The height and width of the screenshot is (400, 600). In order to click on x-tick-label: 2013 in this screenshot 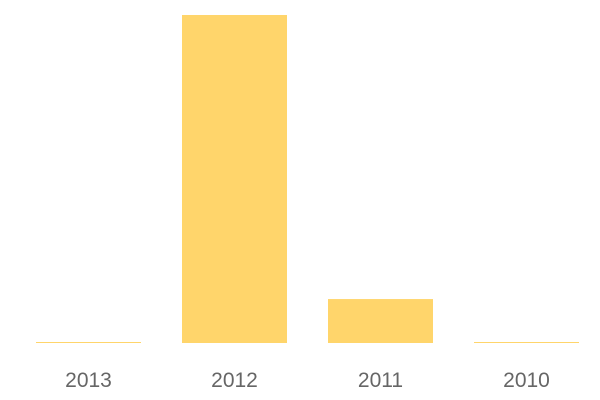, I will do `click(88, 380)`.